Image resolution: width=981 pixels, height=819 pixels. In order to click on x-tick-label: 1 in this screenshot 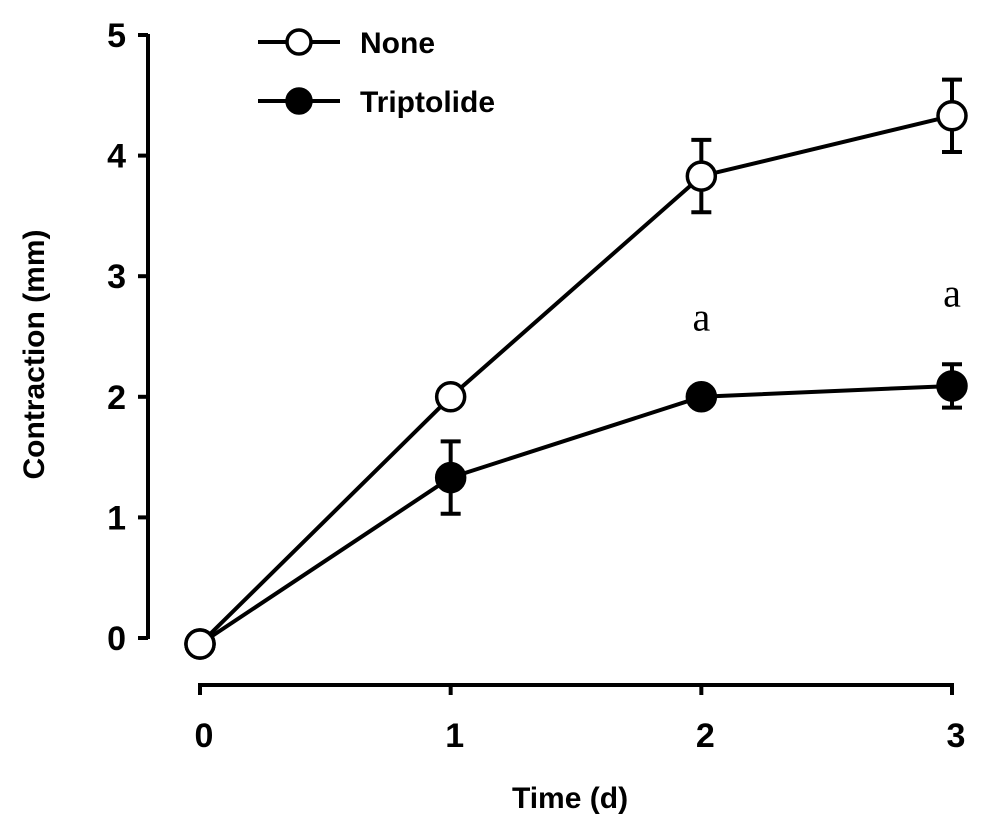, I will do `click(454, 736)`.